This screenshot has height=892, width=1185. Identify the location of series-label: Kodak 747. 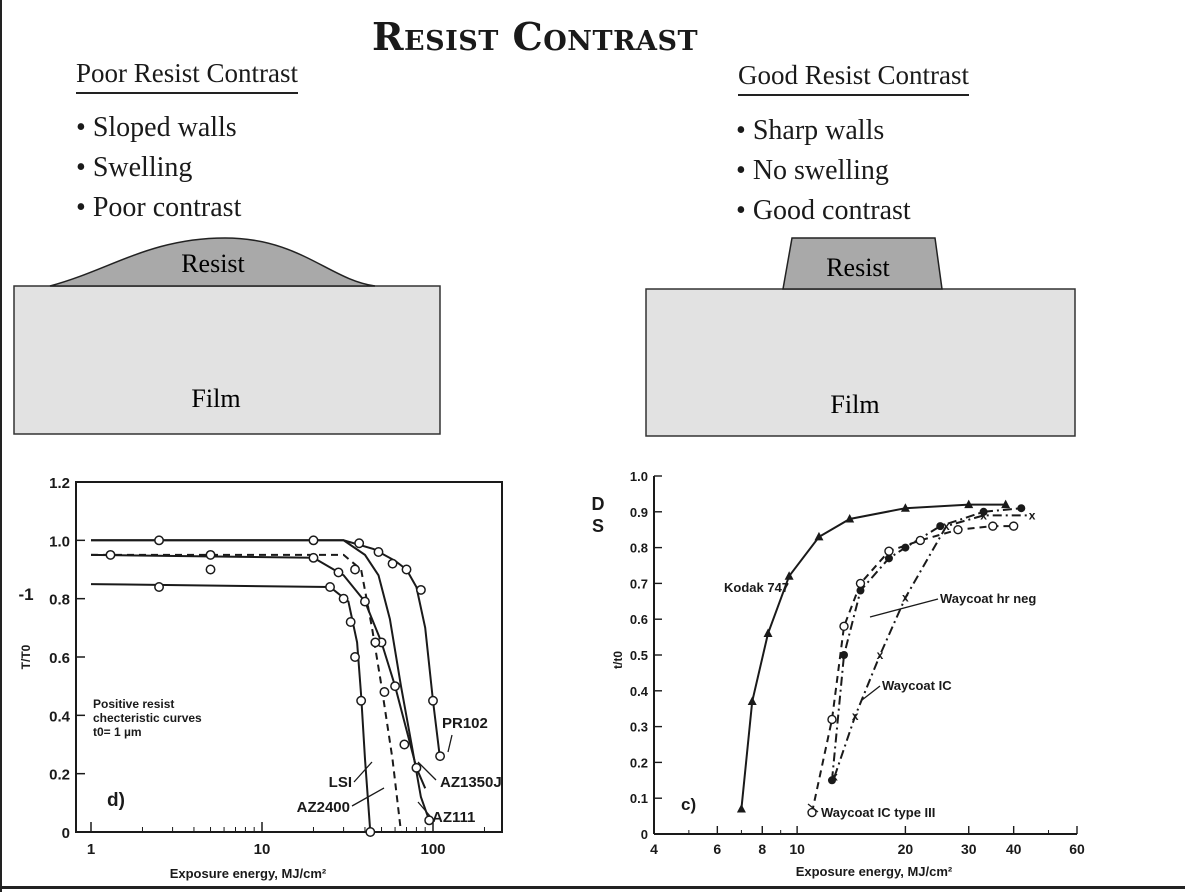
(756, 587).